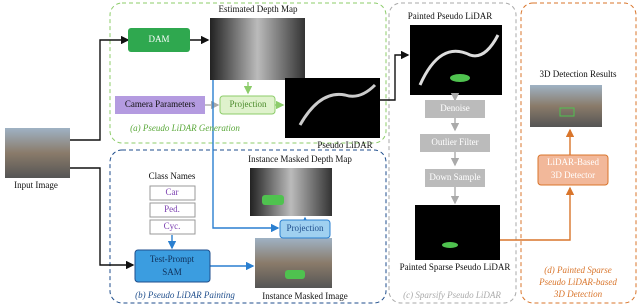 The image size is (640, 306). What do you see at coordinates (450, 16) in the screenshot?
I see `label: Painted Pseudo LiDAR` at bounding box center [450, 16].